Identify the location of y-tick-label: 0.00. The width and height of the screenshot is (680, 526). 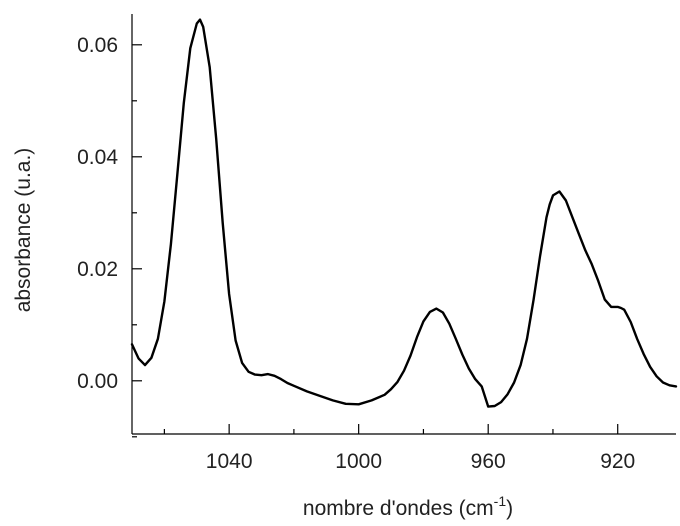
(97, 381).